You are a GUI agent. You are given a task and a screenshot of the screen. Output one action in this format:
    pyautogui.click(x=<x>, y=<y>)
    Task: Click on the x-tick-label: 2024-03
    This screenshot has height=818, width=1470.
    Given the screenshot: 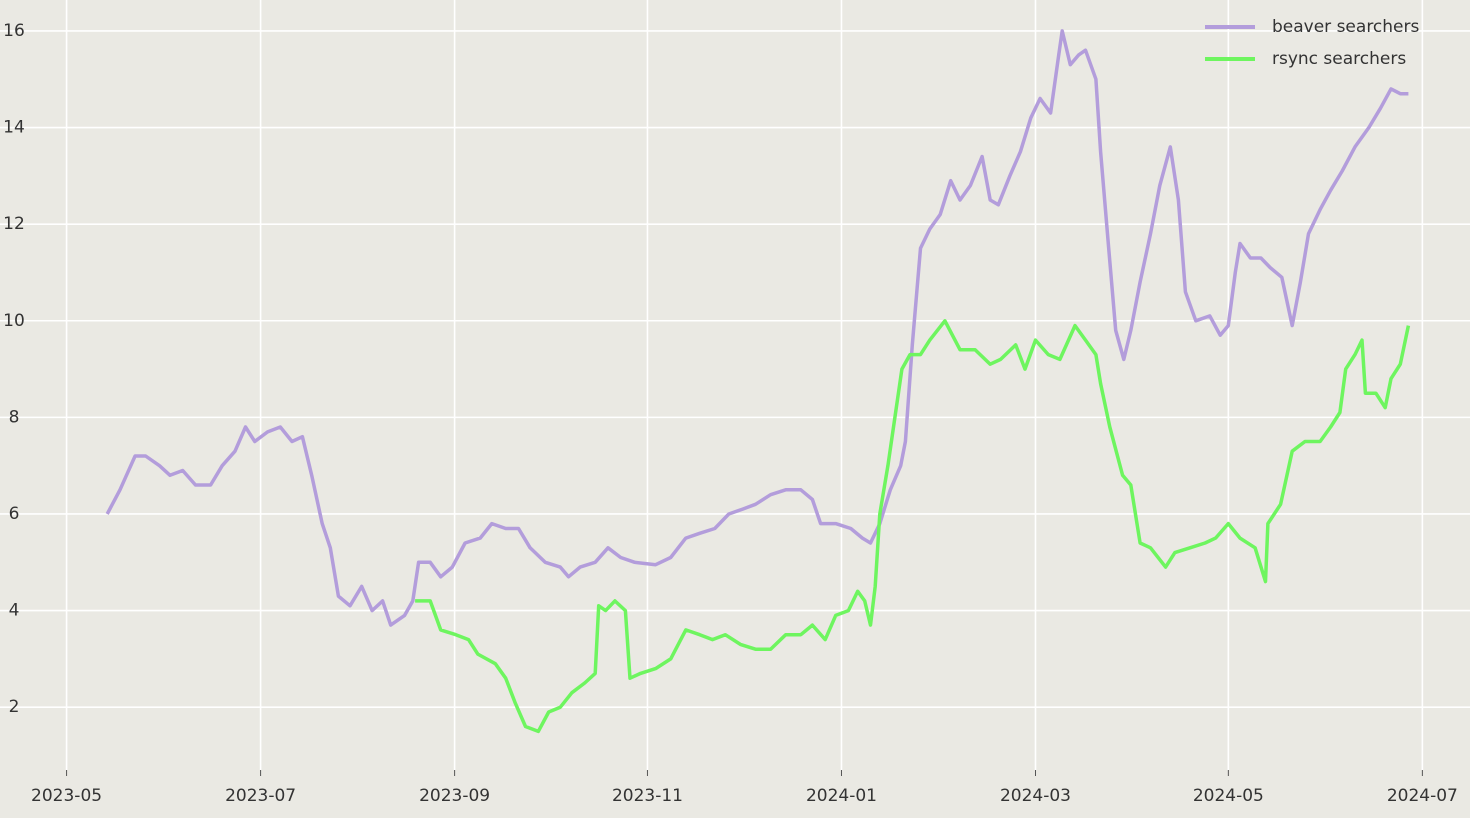 What is the action you would take?
    pyautogui.click(x=1035, y=796)
    